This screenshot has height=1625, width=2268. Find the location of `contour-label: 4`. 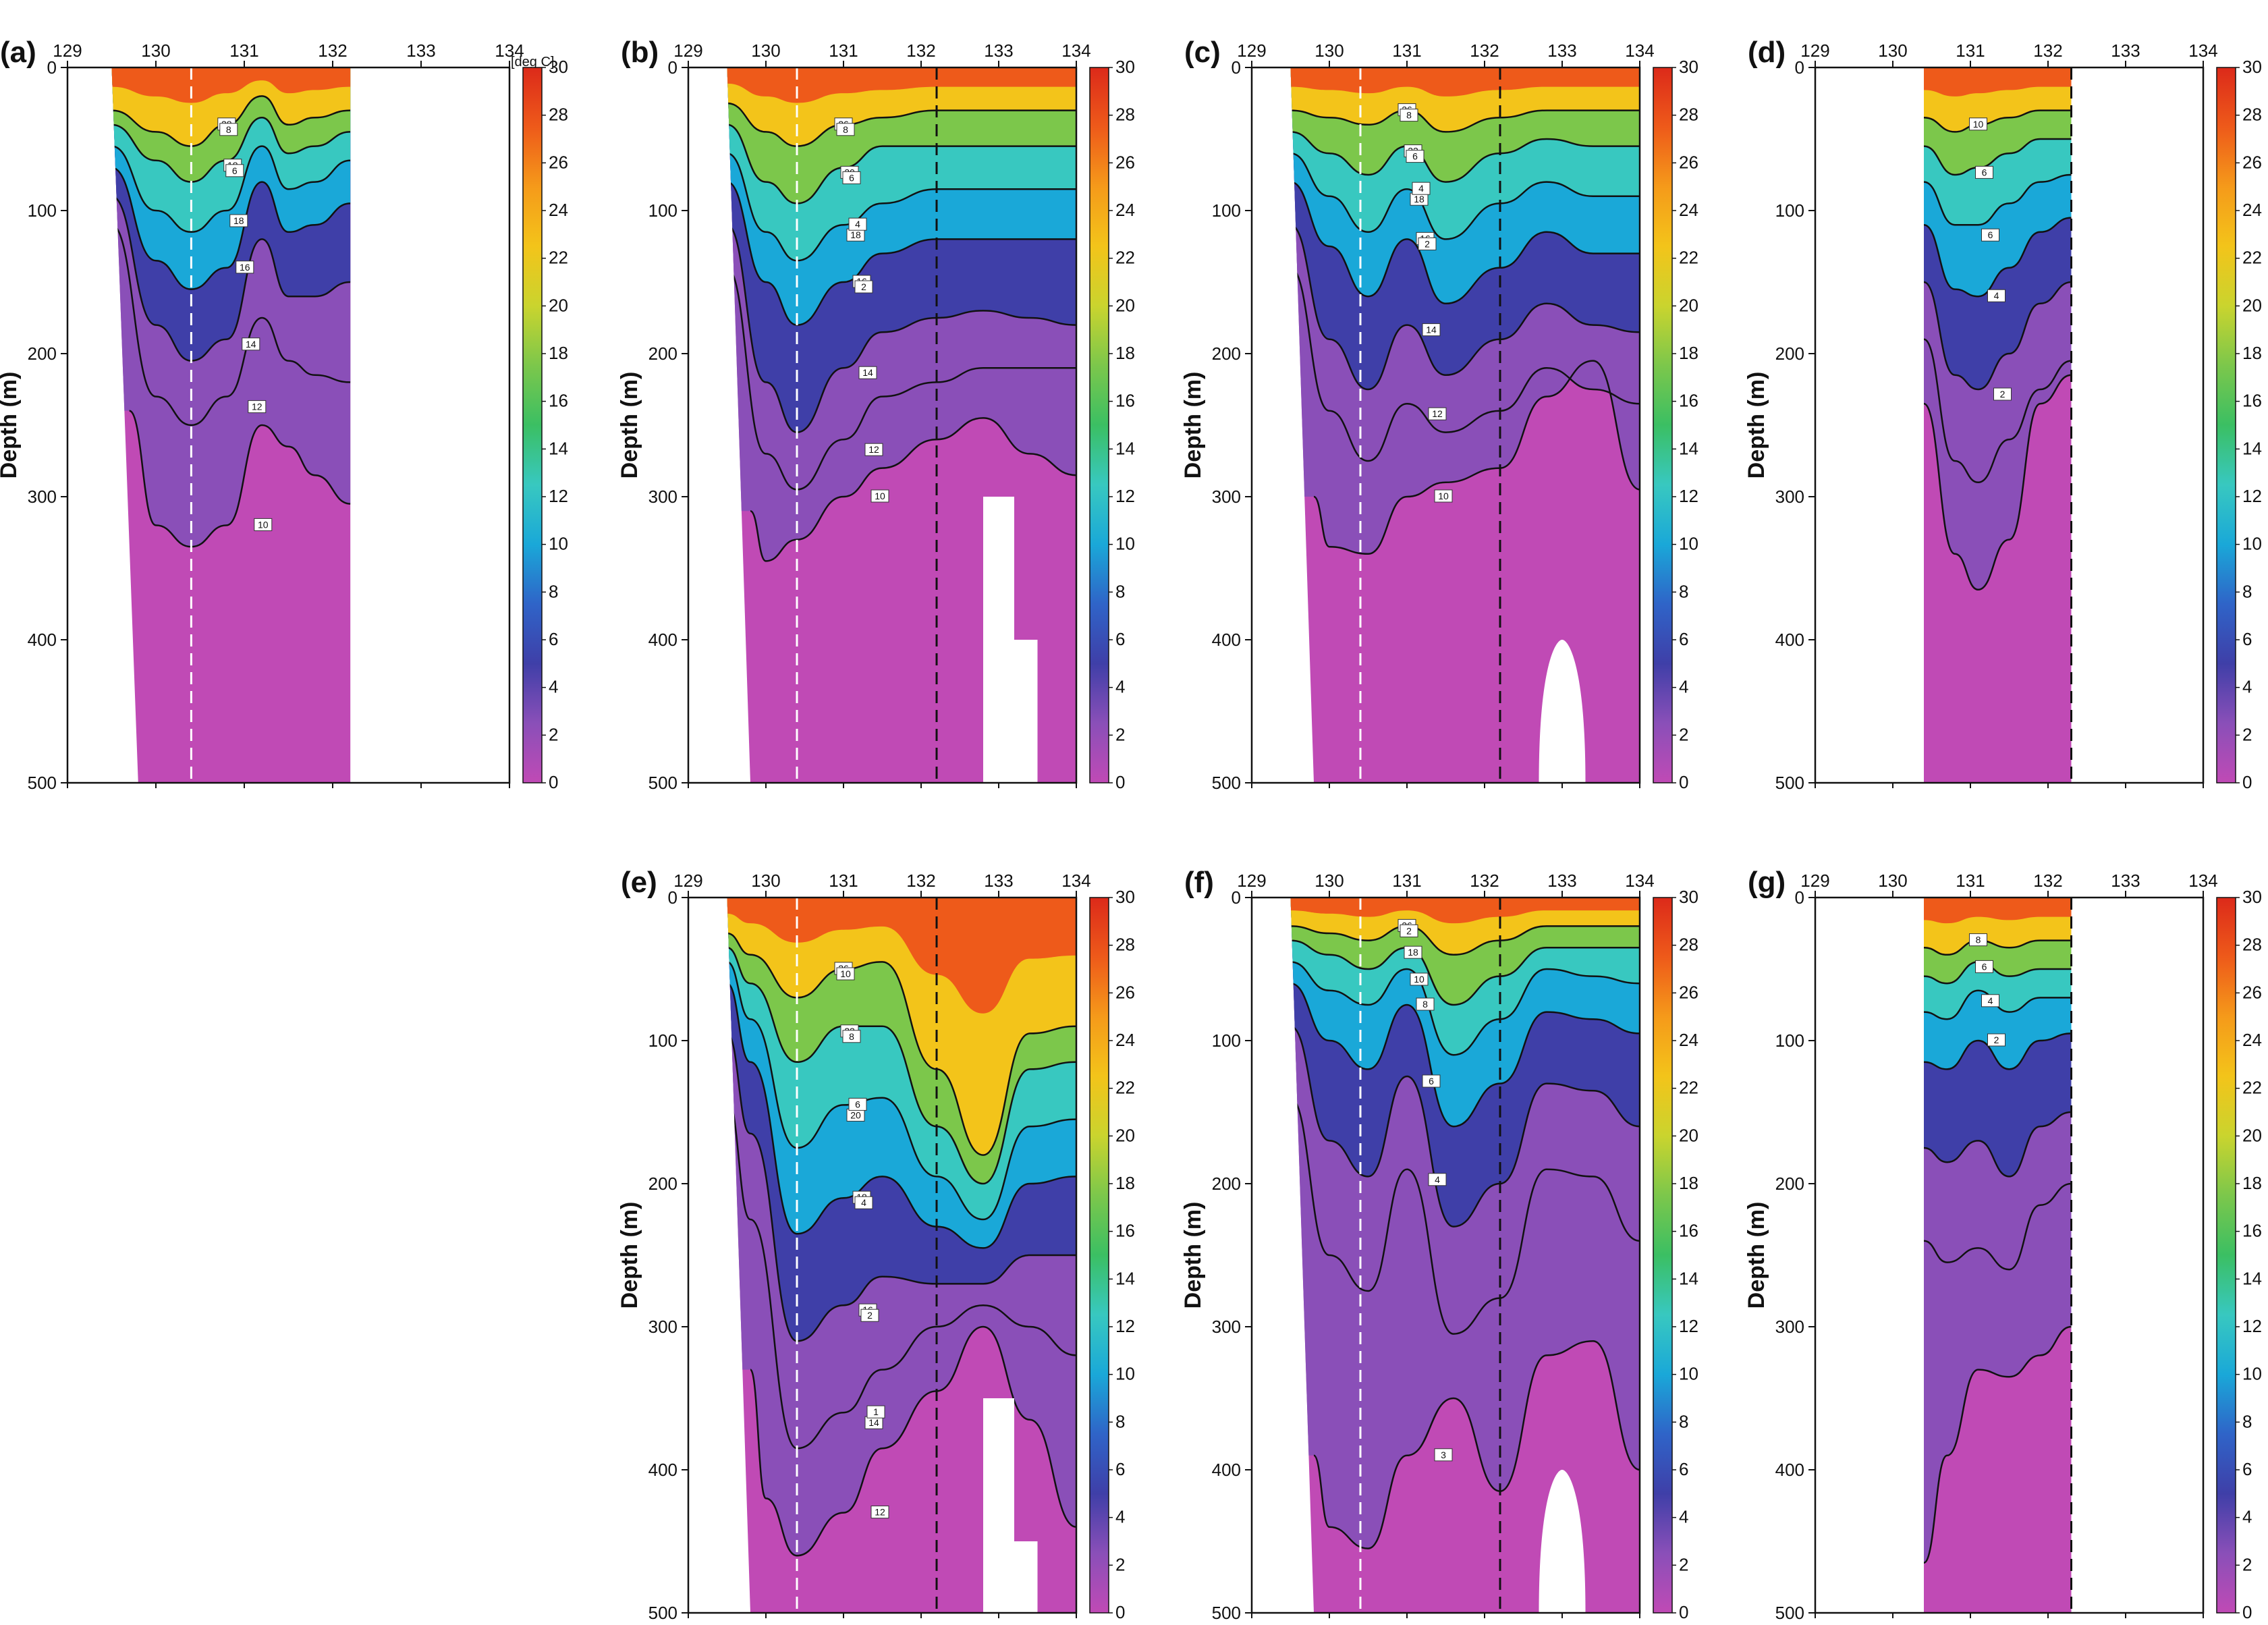

contour-label: 4 is located at coordinates (857, 224).